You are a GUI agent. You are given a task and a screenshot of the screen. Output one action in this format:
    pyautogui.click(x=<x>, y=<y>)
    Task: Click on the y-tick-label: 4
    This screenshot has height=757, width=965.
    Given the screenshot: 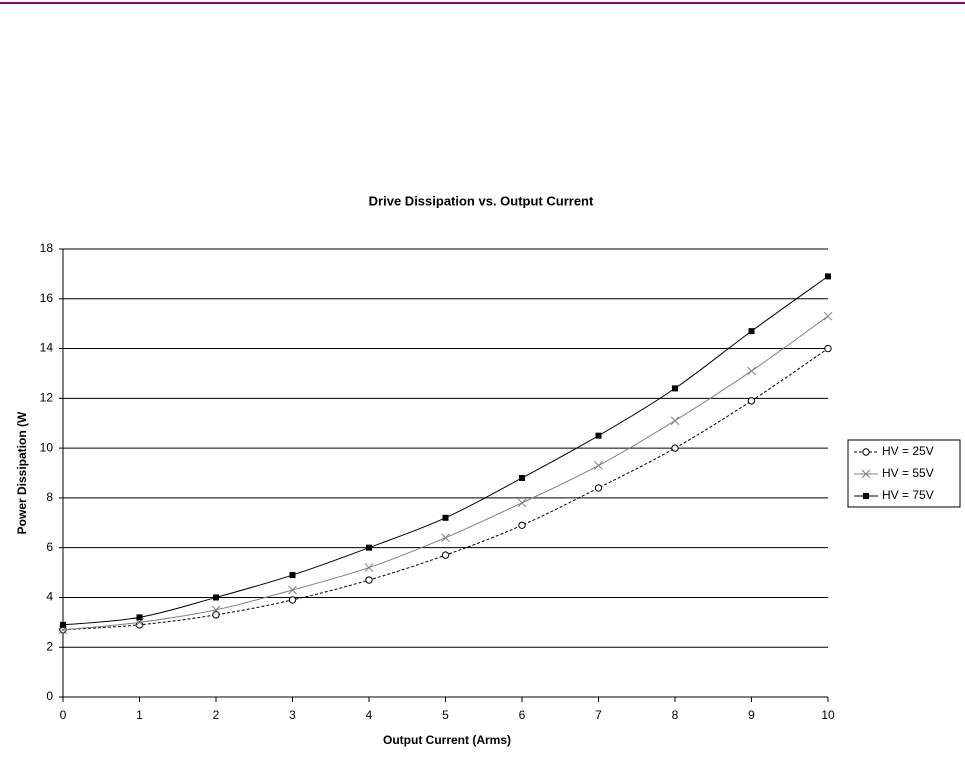 What is the action you would take?
    pyautogui.click(x=49, y=597)
    